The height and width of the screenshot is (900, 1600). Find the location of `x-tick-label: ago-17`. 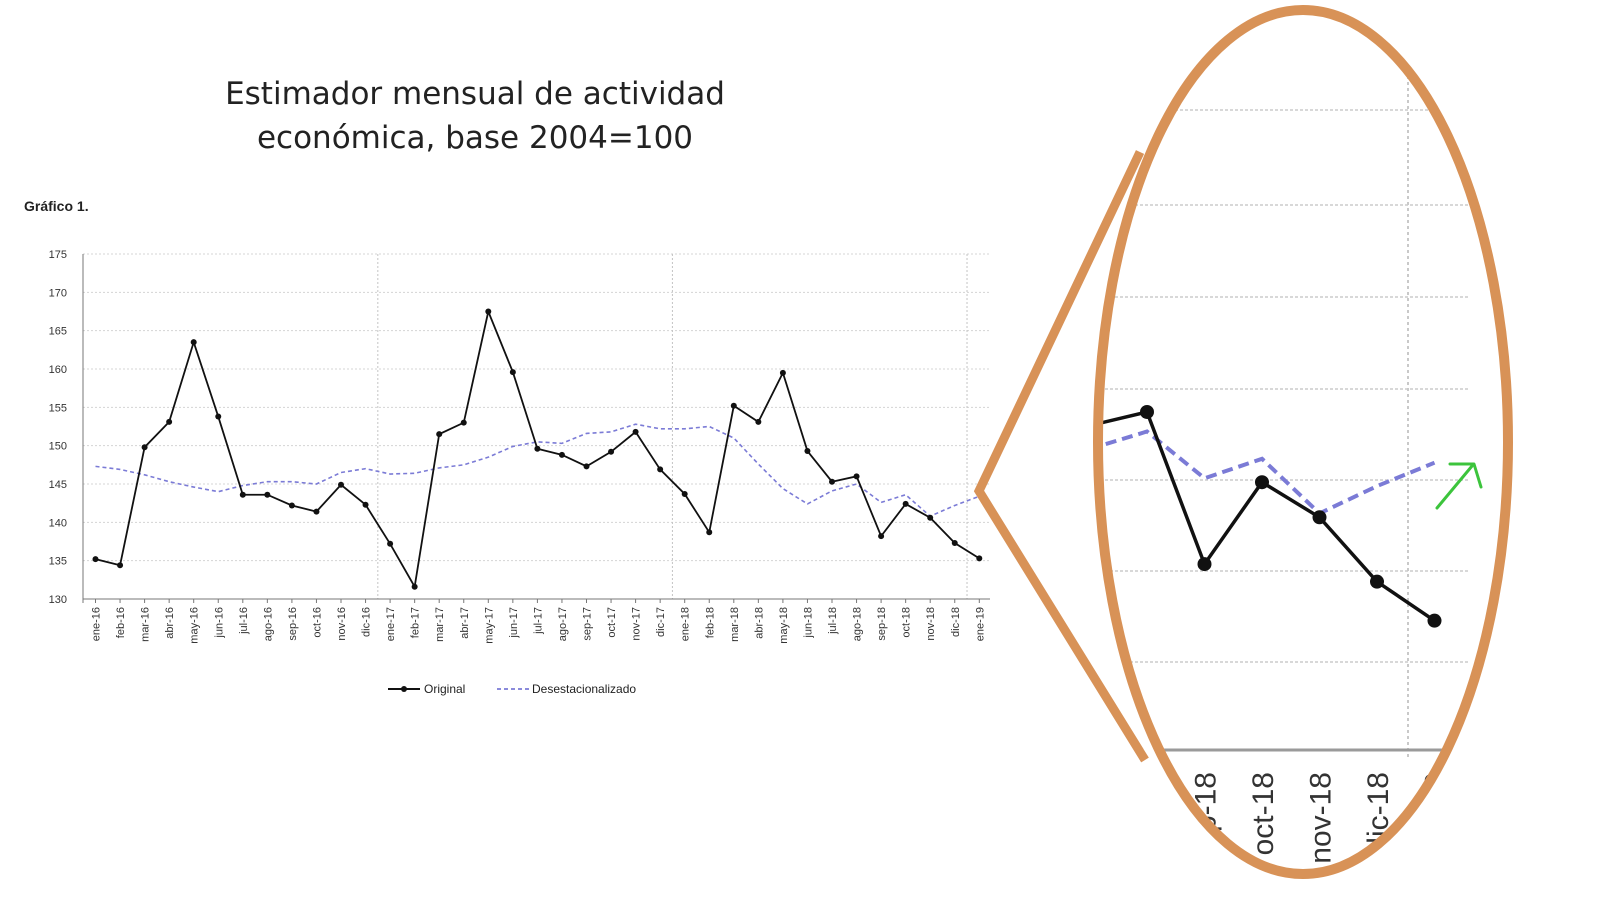

x-tick-label: ago-17 is located at coordinates (563, 624).